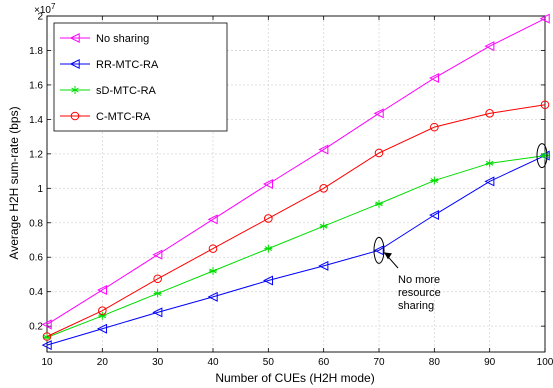 The image size is (553, 388). What do you see at coordinates (294, 378) in the screenshot?
I see `x-axis-label: Number of CUEs (H2H mode)` at bounding box center [294, 378].